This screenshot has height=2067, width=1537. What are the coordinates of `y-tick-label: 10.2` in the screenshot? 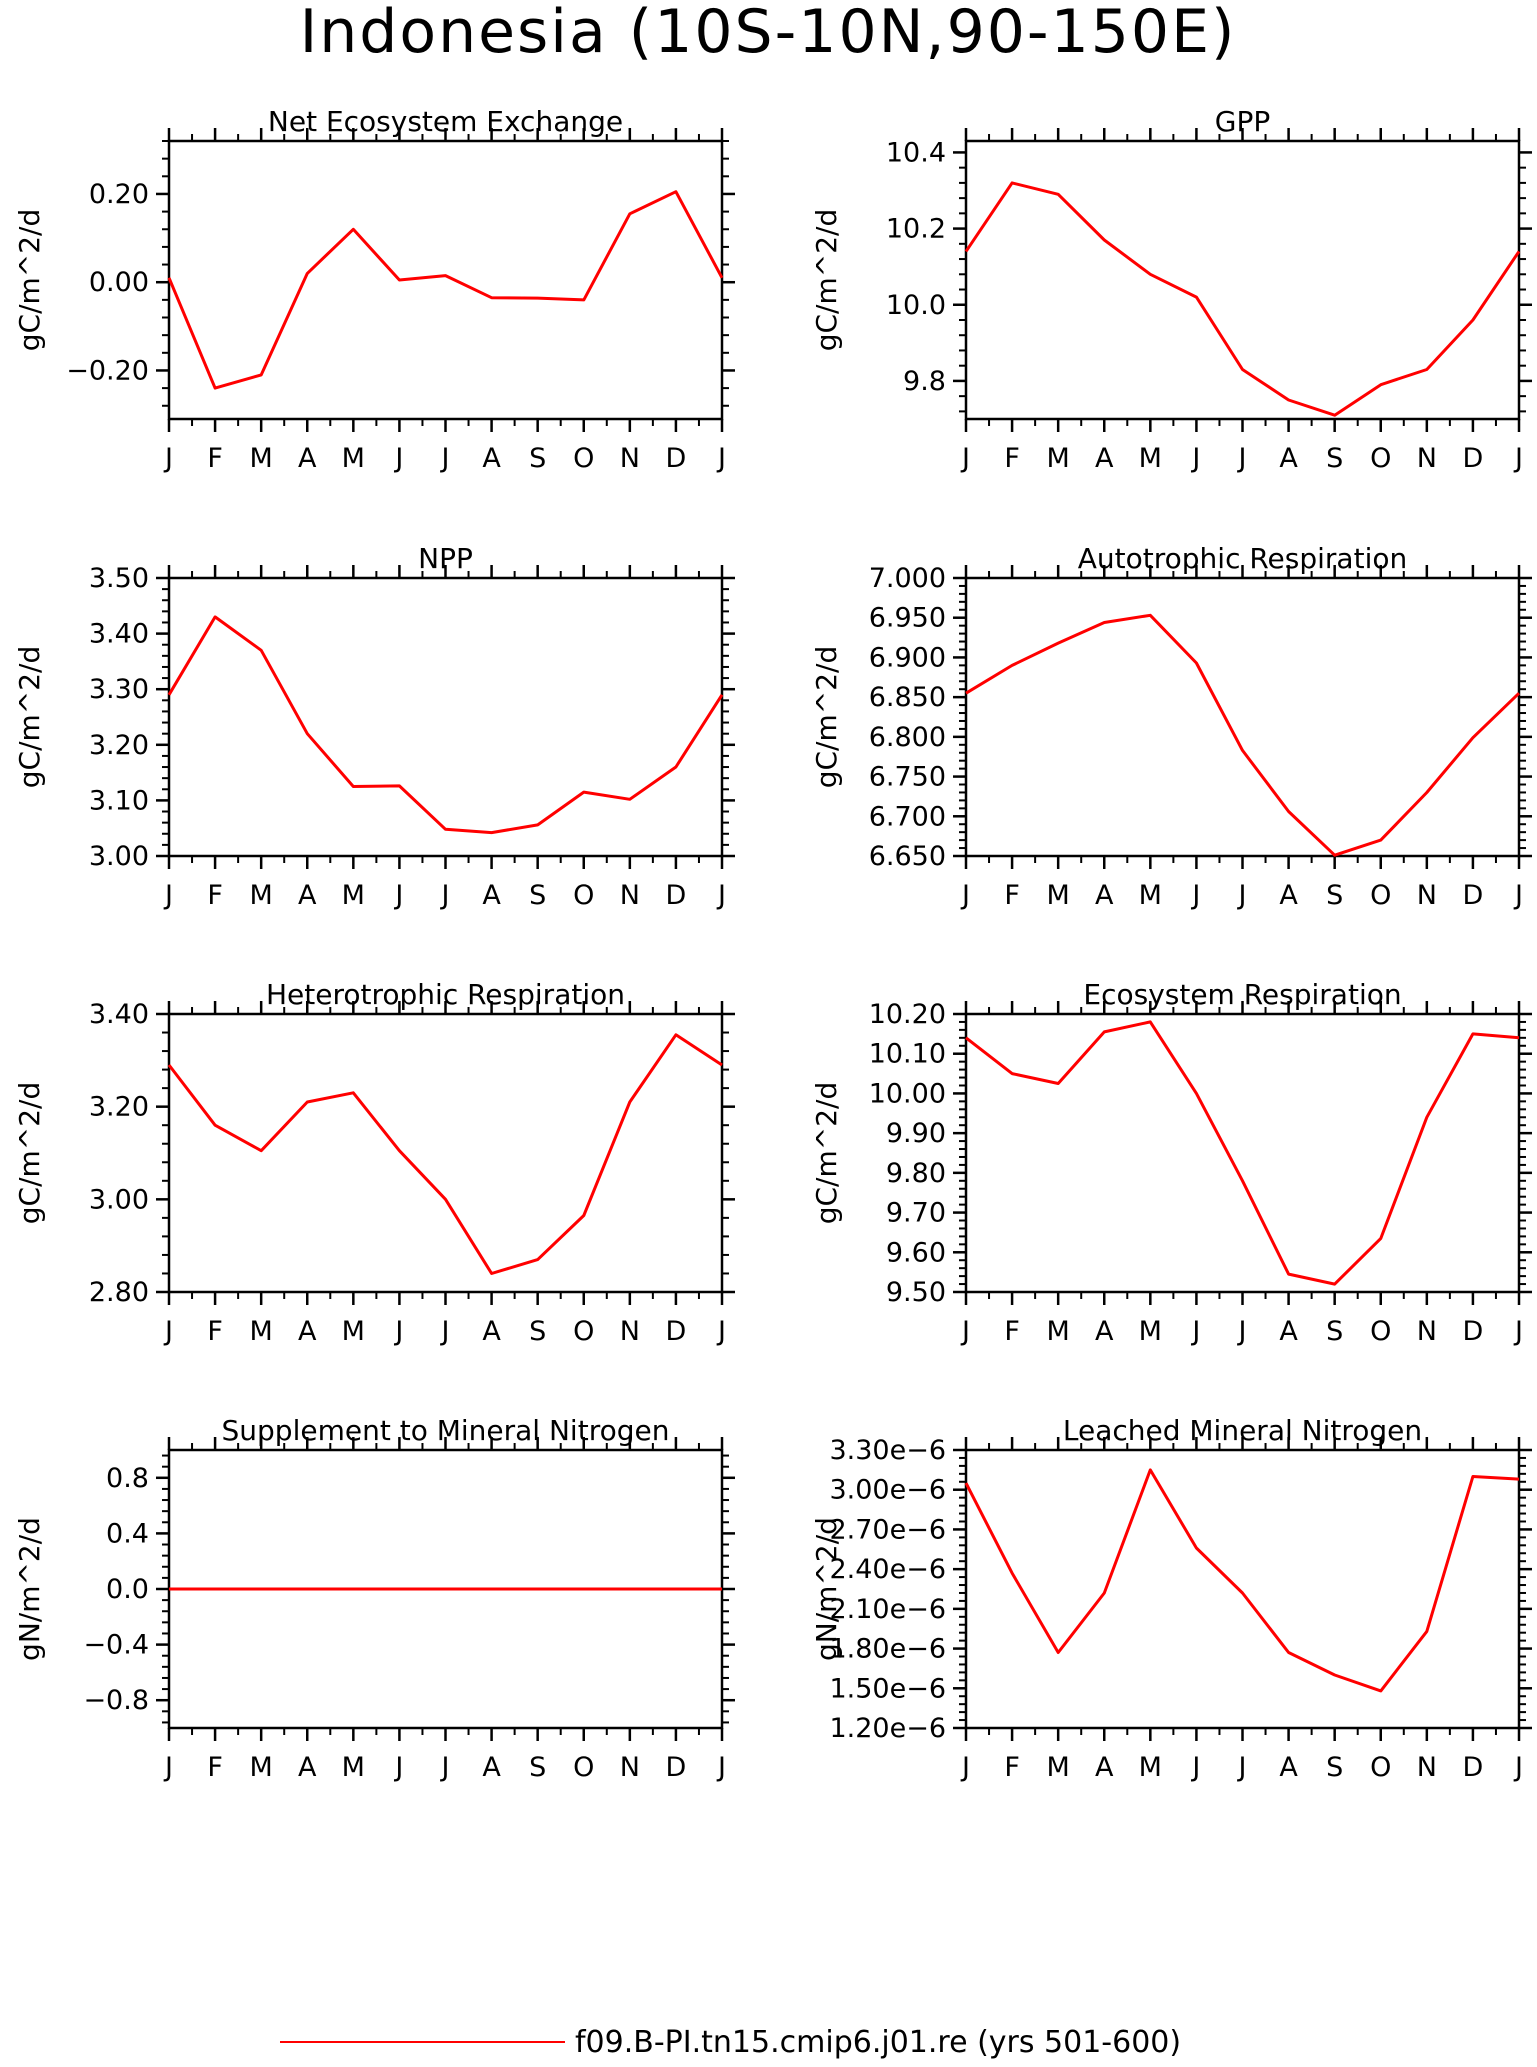 It's located at (916, 229).